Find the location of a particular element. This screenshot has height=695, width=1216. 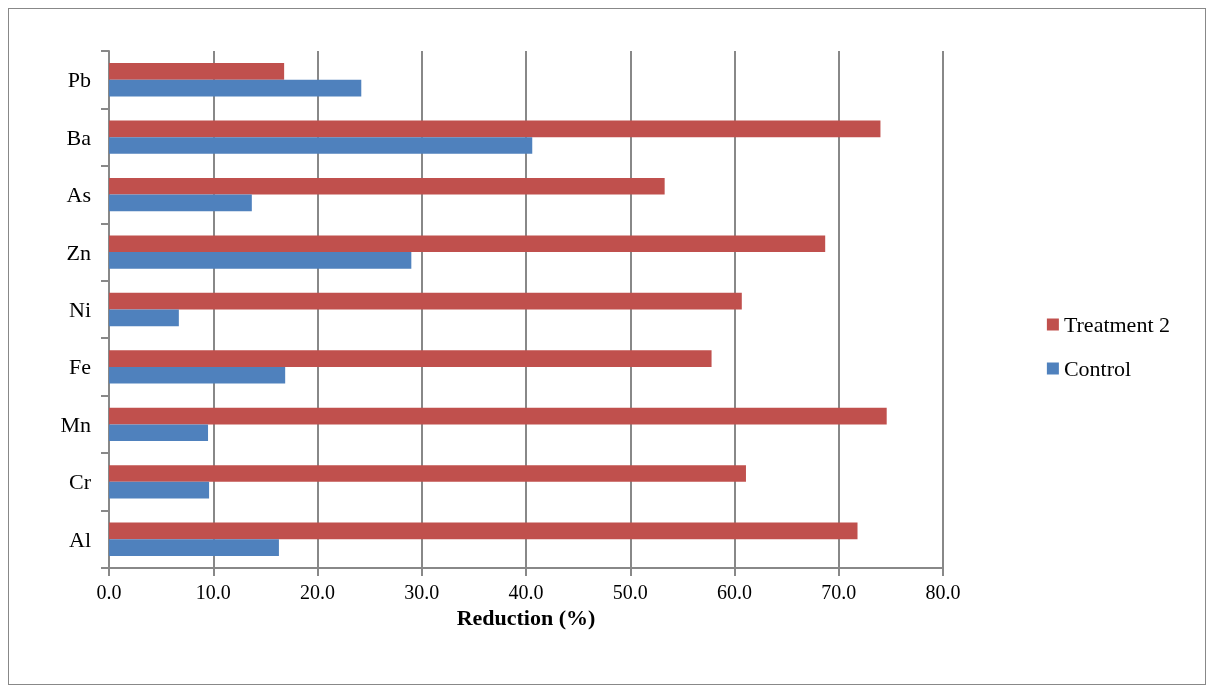

x-tick-label: 20.0 is located at coordinates (317, 592).